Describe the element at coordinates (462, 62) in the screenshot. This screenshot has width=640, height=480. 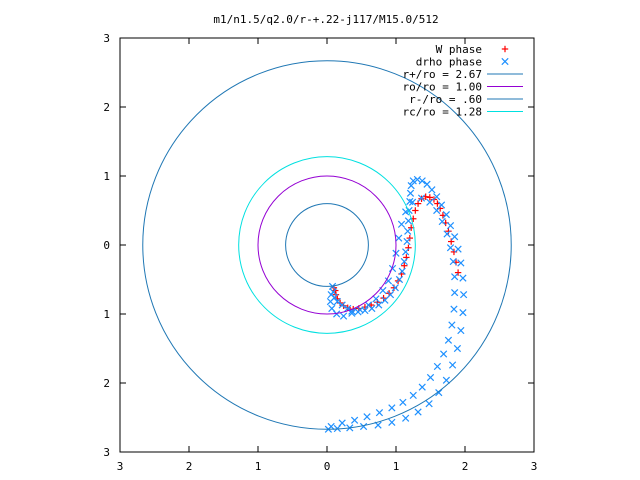
I see `legend-entry: drho phase` at that location.